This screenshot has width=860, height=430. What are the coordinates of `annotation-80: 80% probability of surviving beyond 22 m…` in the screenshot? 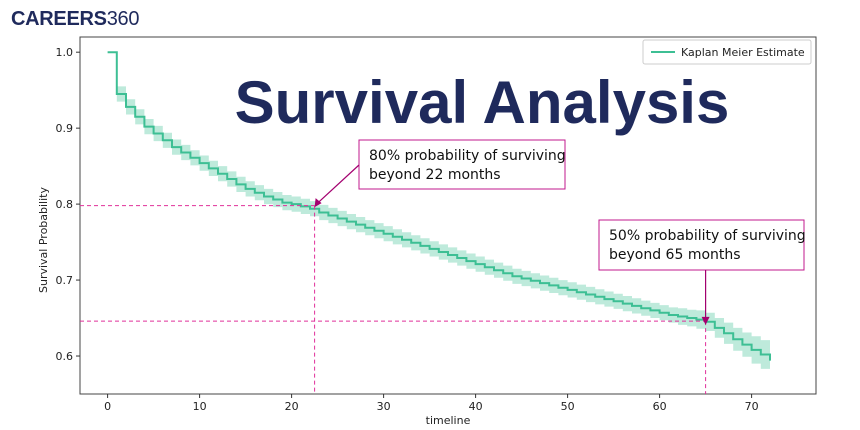 It's located at (440, 173).